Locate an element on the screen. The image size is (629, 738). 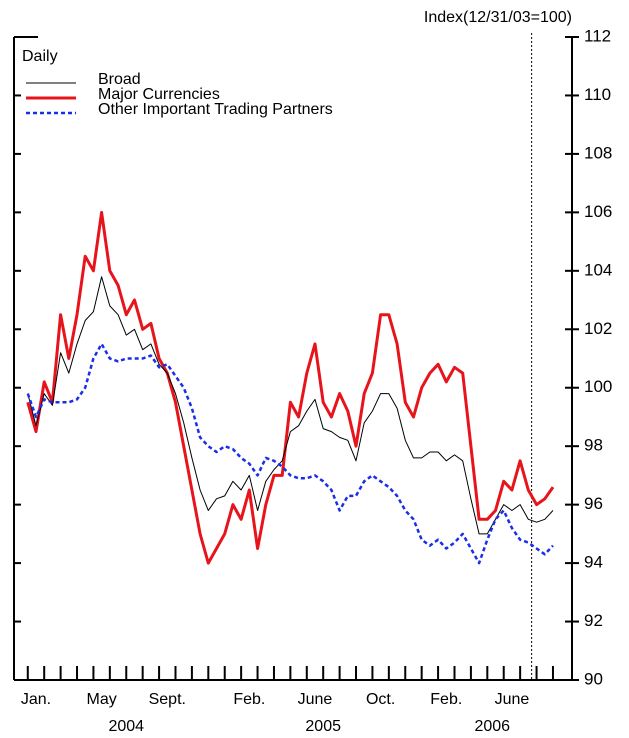
x-tick-label: Sept. is located at coordinates (167, 699).